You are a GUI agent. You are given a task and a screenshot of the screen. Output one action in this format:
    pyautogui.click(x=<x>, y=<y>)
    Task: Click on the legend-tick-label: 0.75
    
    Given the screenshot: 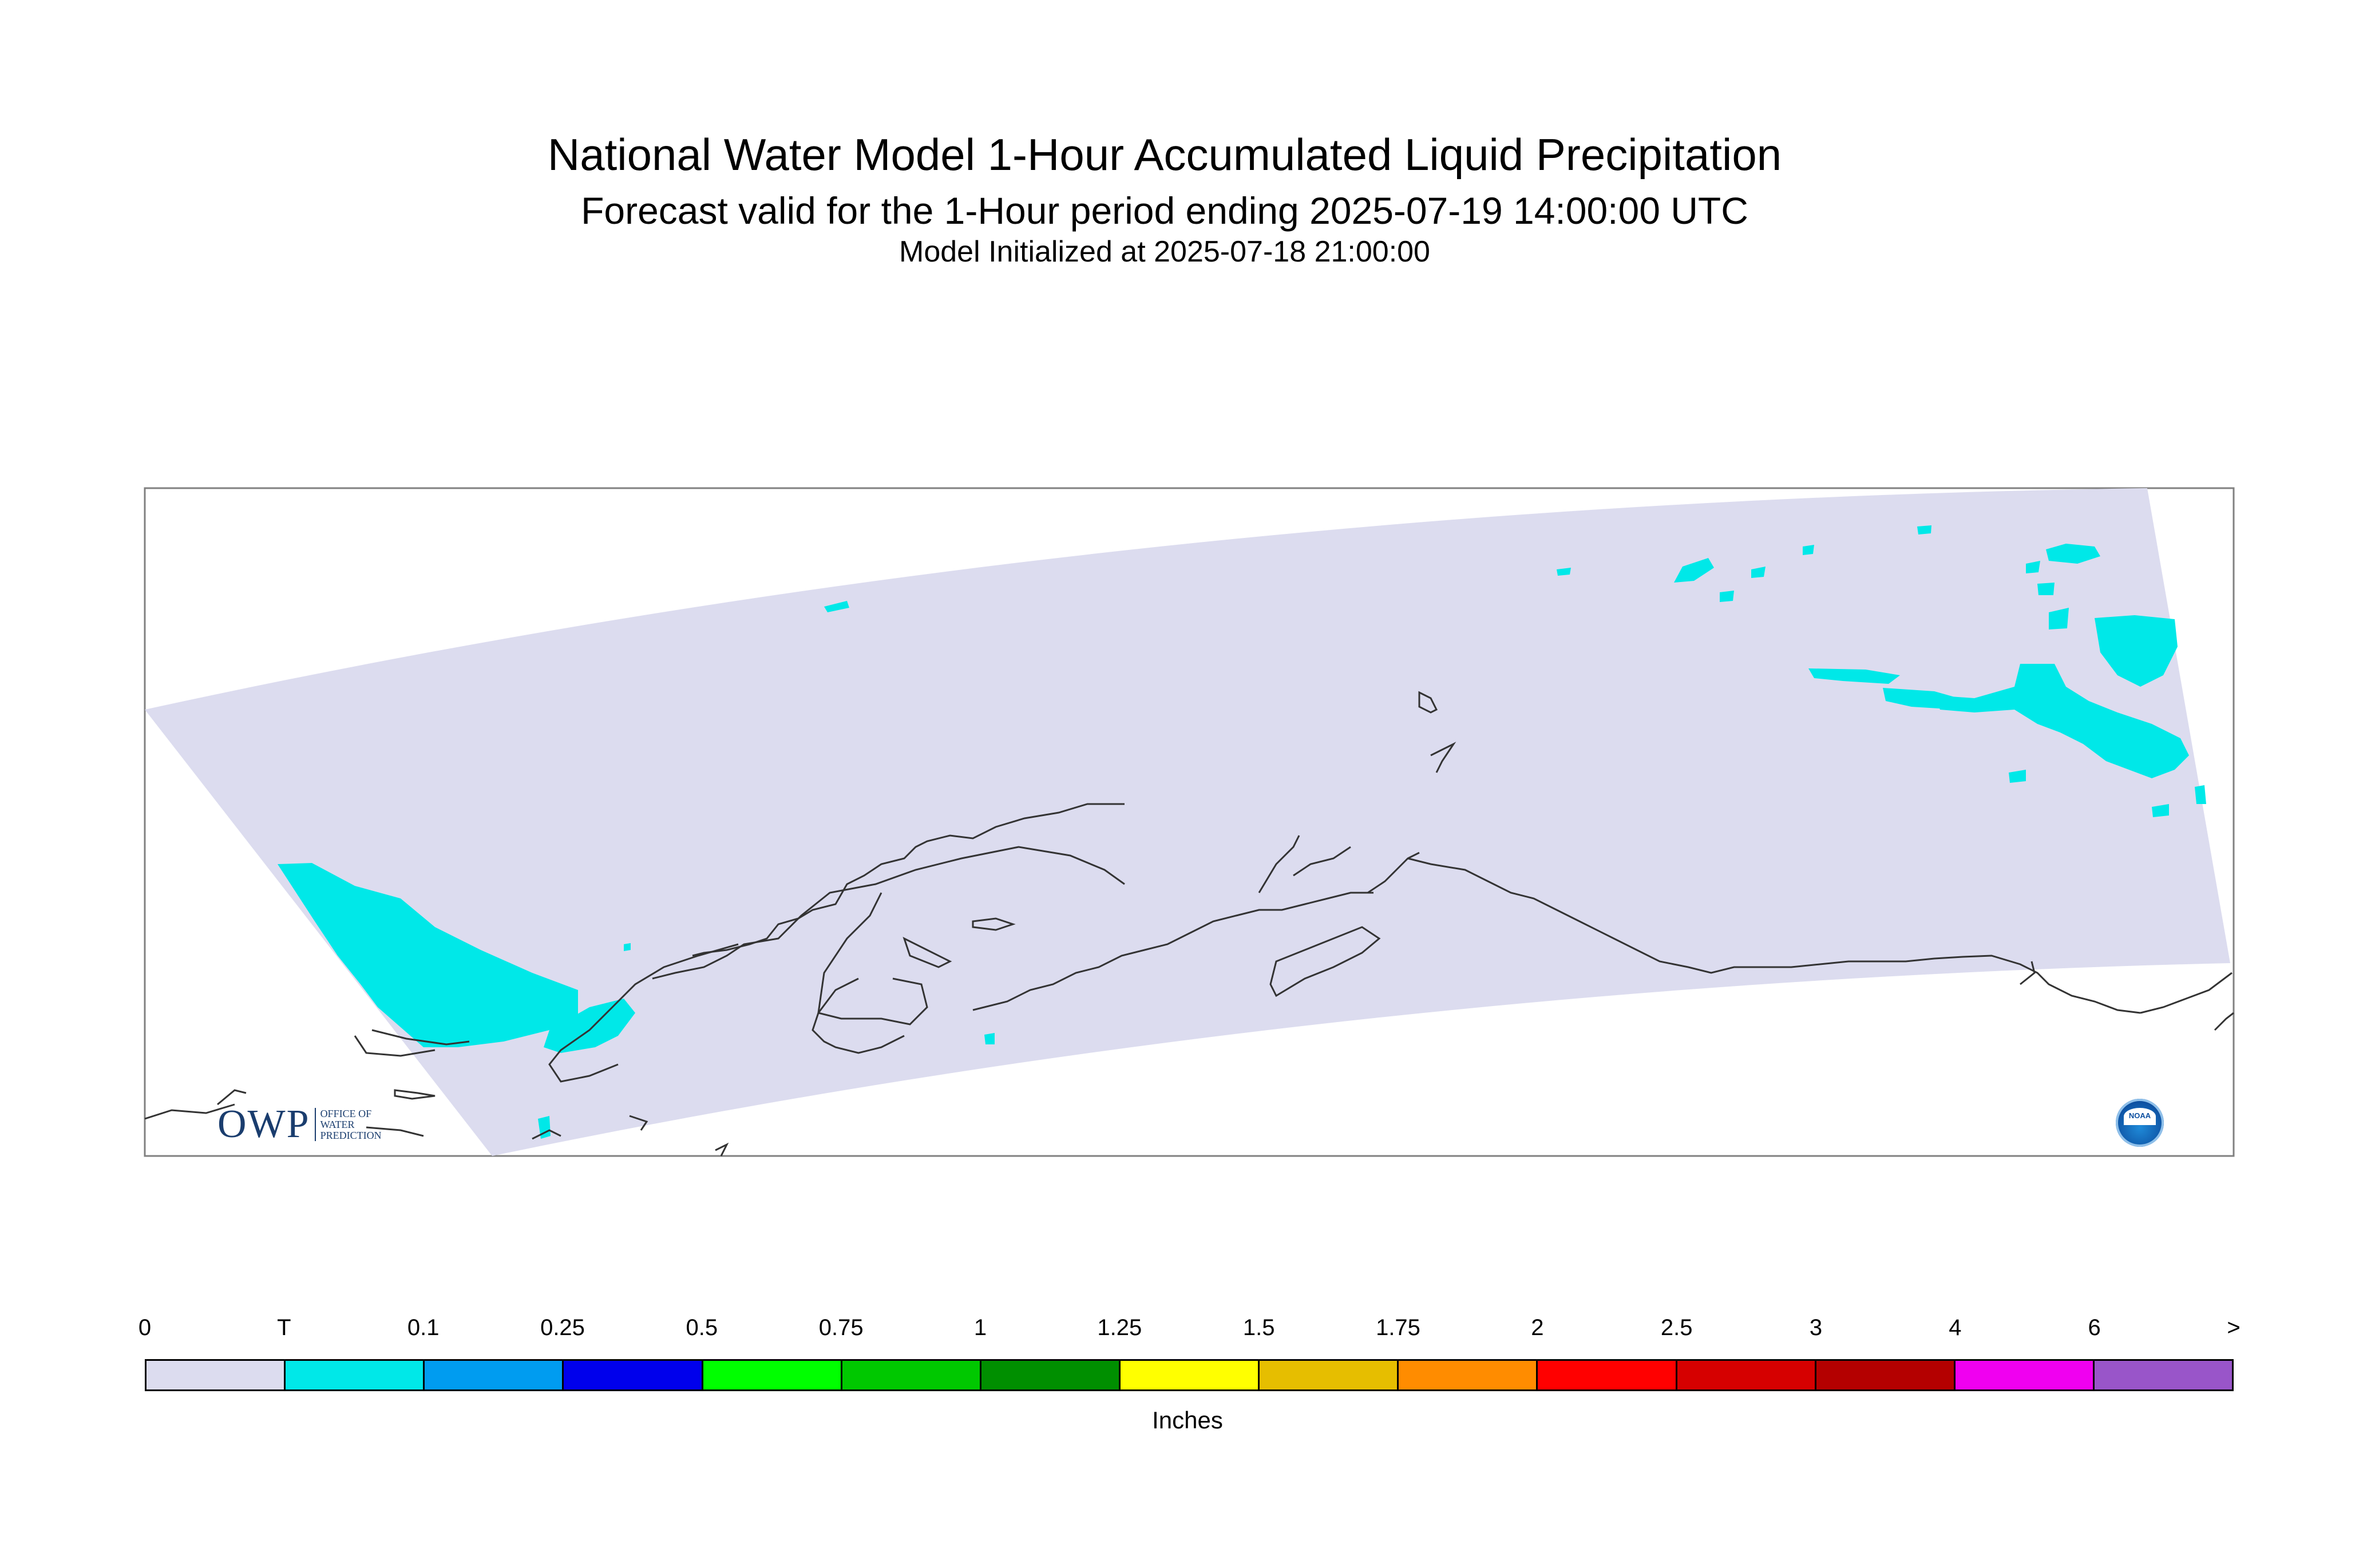 What is the action you would take?
    pyautogui.click(x=841, y=1327)
    